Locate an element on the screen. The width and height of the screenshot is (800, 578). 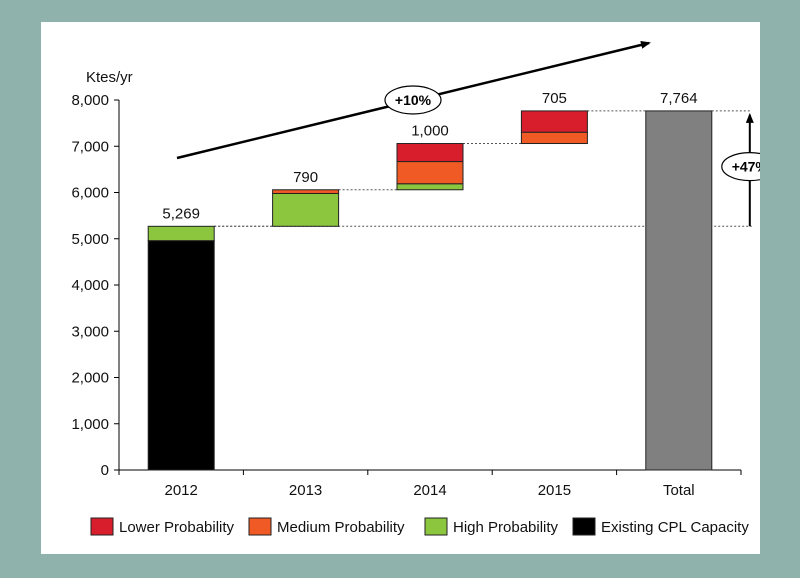
legend-swatch-high is located at coordinates (436, 526).